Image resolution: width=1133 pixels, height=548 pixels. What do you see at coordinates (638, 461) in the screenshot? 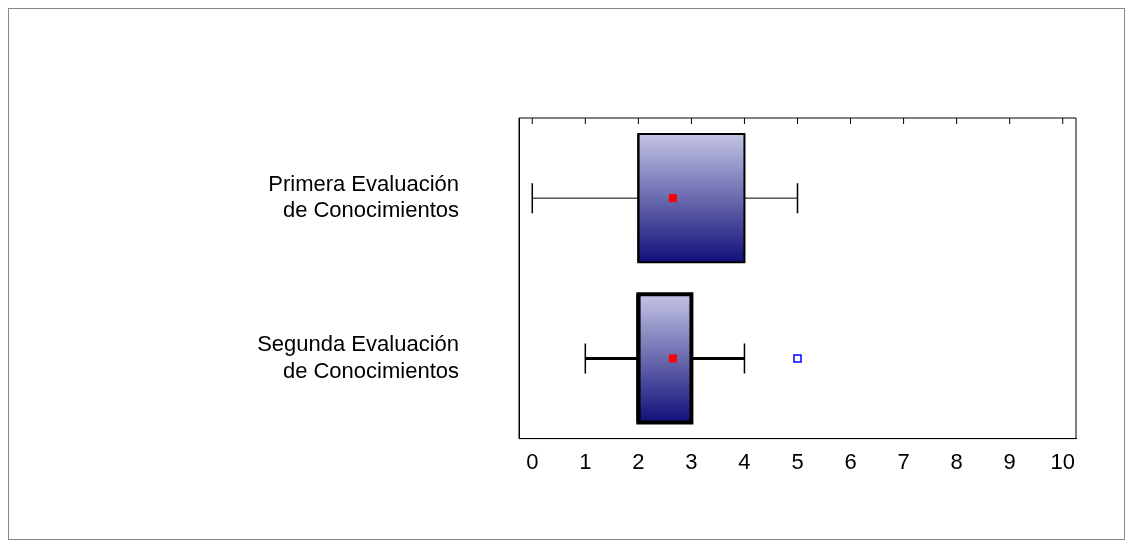
I see `x-tick-label: 2` at bounding box center [638, 461].